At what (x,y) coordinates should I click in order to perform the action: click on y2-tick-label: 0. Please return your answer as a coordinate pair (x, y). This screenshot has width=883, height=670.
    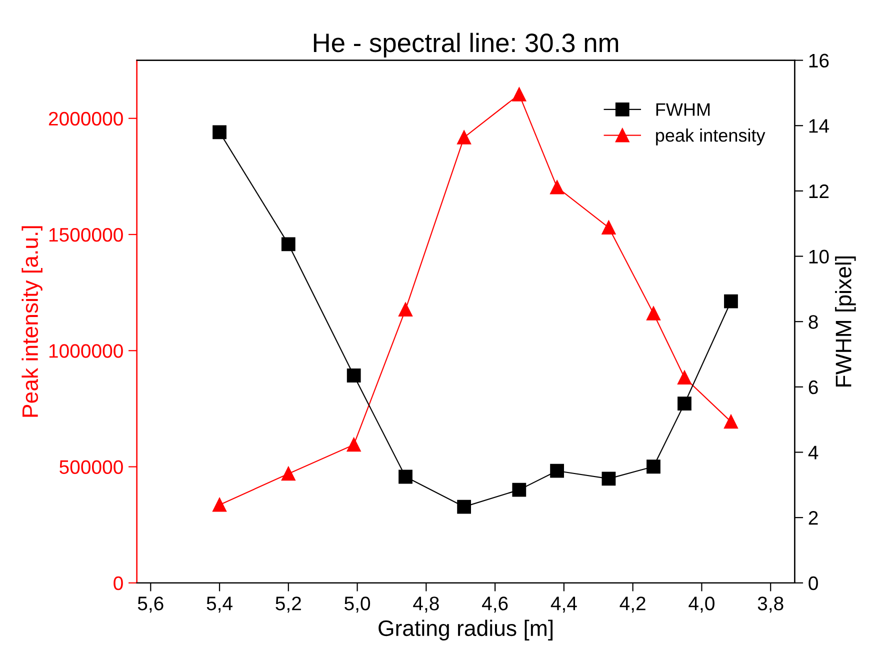
    Looking at the image, I should click on (813, 583).